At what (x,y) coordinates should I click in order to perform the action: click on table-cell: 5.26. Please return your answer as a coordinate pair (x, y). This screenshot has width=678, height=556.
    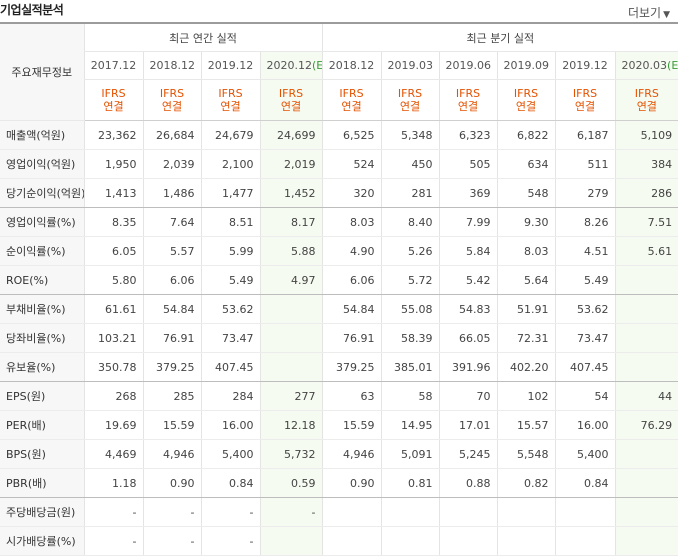
    Looking at the image, I should click on (410, 251).